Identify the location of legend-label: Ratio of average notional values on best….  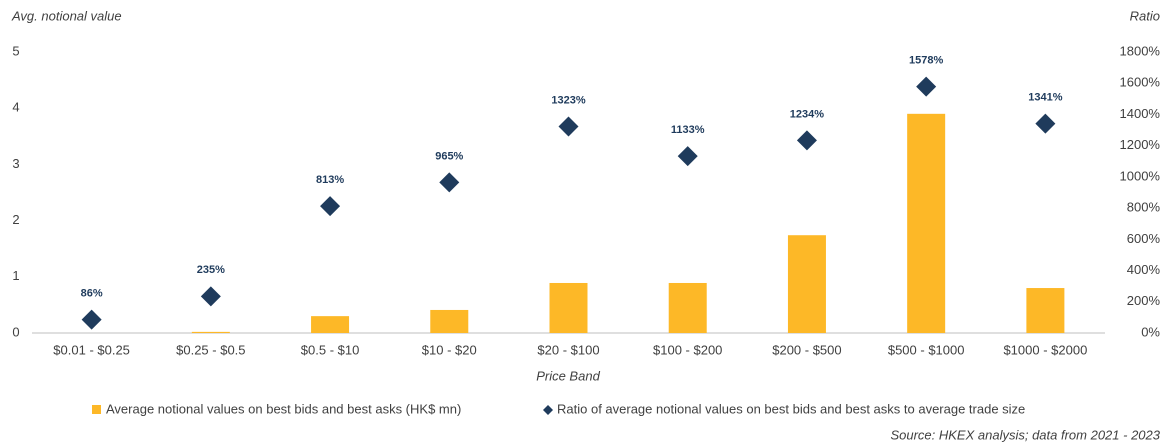
(791, 408).